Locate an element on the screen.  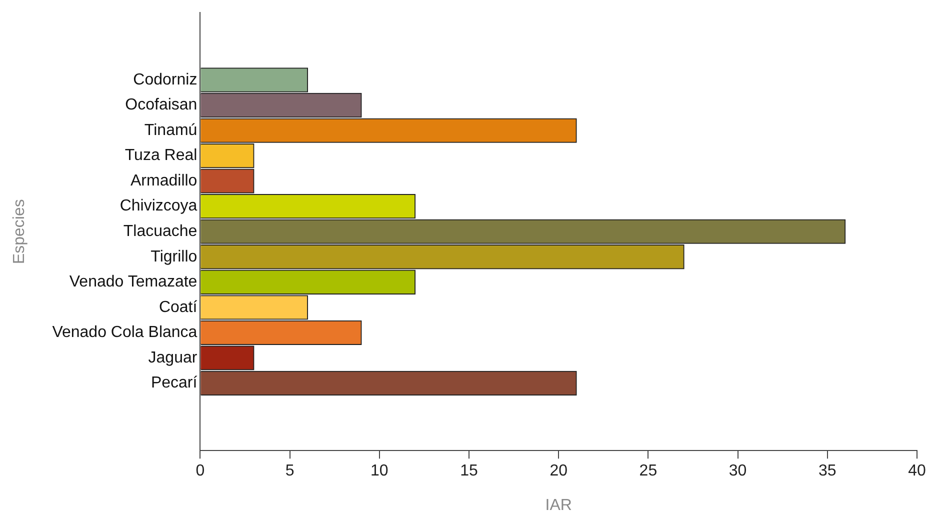
y-tick-label: Venado Cola Blanca is located at coordinates (125, 333).